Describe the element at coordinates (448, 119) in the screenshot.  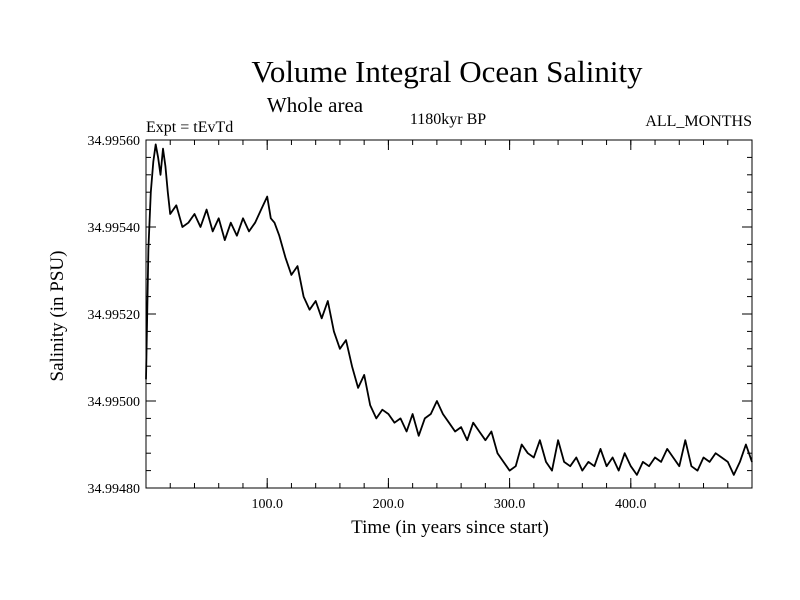
I see `period-label: 1180kyr BP` at that location.